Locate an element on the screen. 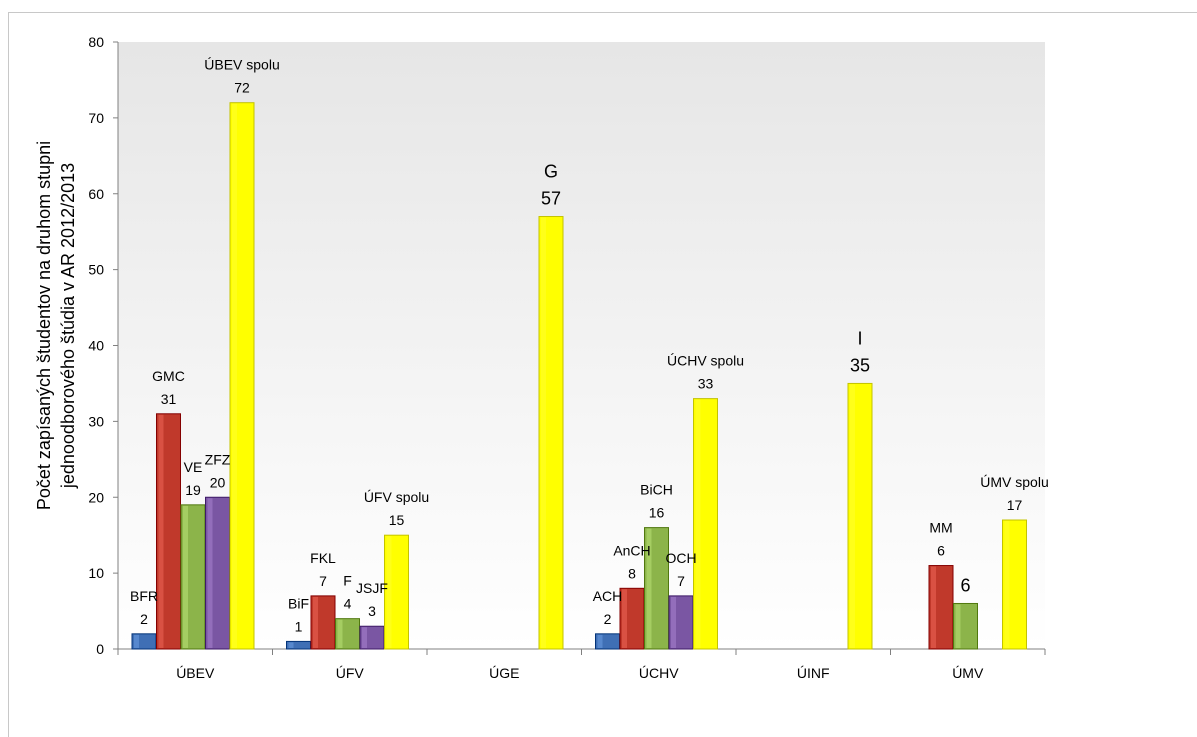 Image resolution: width=1197 pixels, height=737 pixels. bar-category-label: AnCH is located at coordinates (631, 550).